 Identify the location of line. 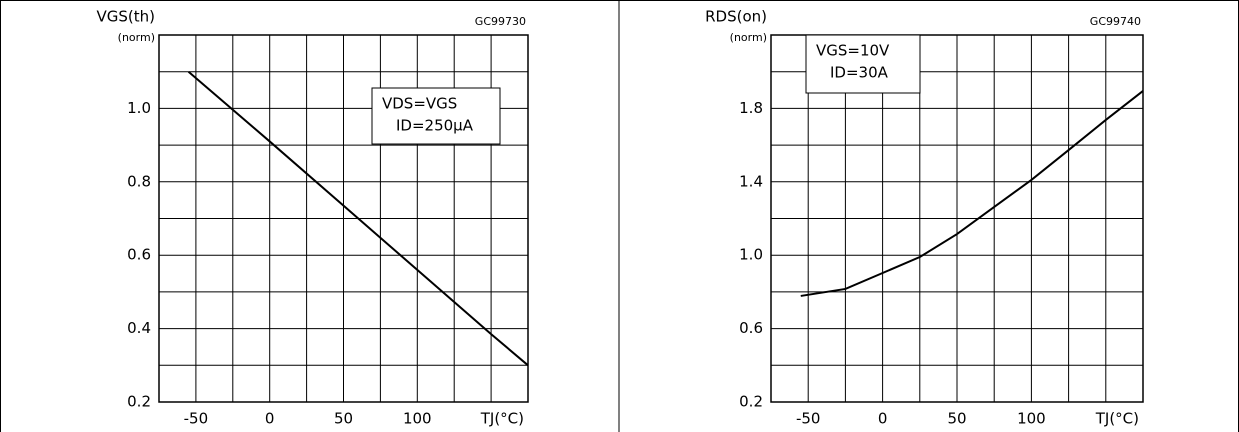
(972, 193).